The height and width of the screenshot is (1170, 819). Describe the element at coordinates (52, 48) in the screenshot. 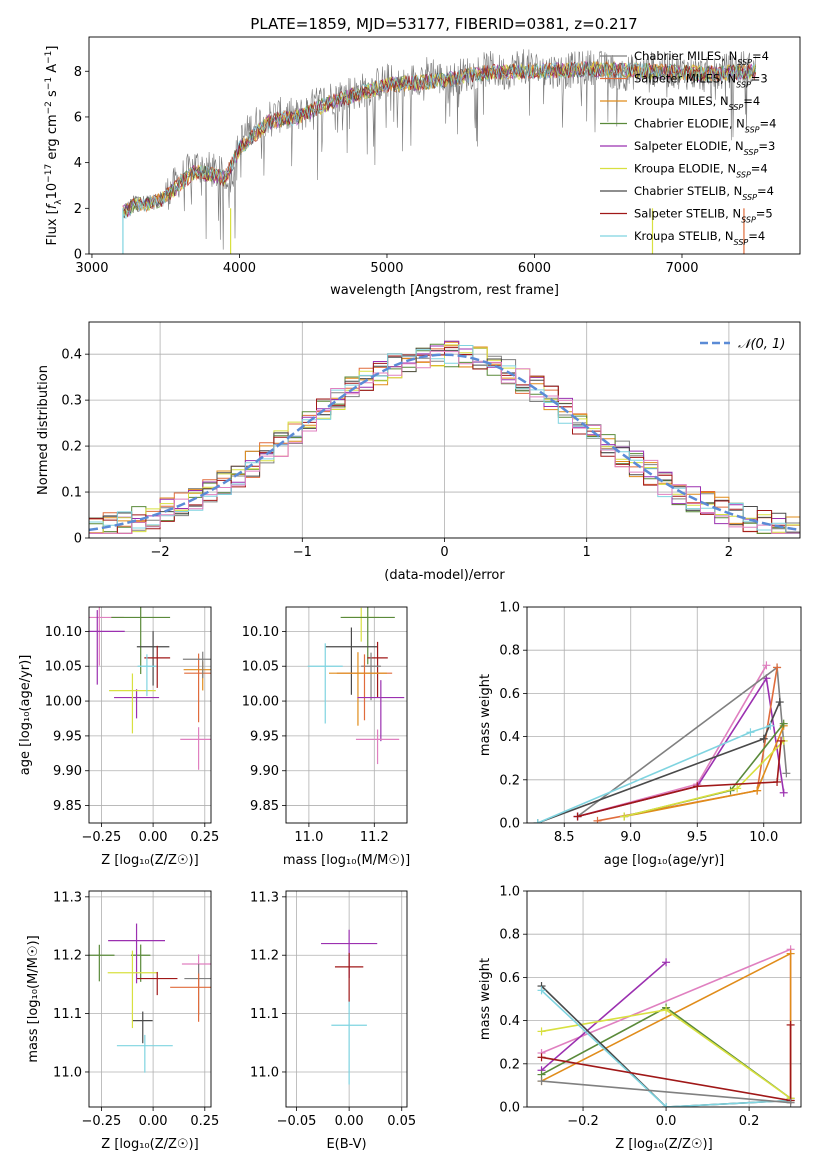

I see `y-axis-label-part: ]` at that location.